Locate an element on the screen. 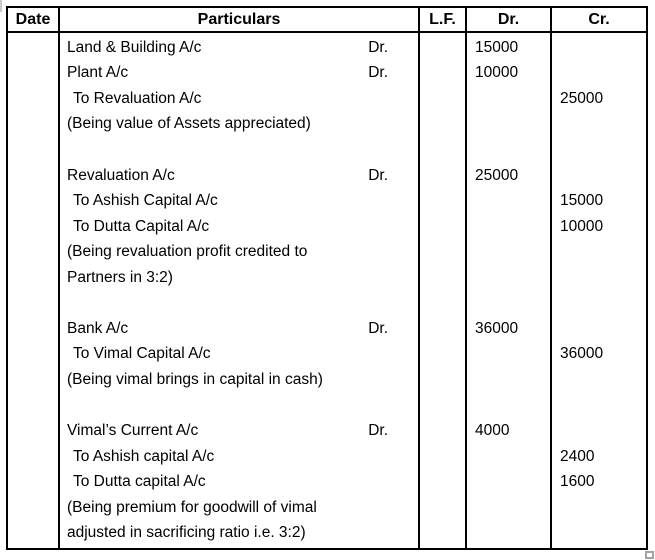  column-header-particulars: Particulars is located at coordinates (240, 20).